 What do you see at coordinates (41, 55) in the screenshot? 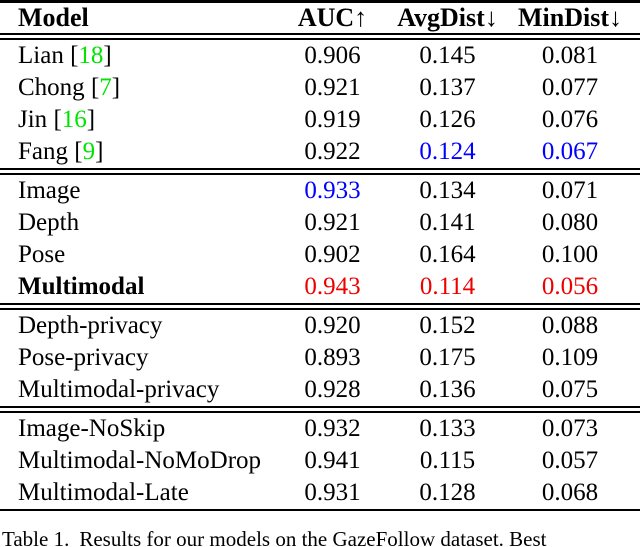
I see `model-label: Lian` at bounding box center [41, 55].